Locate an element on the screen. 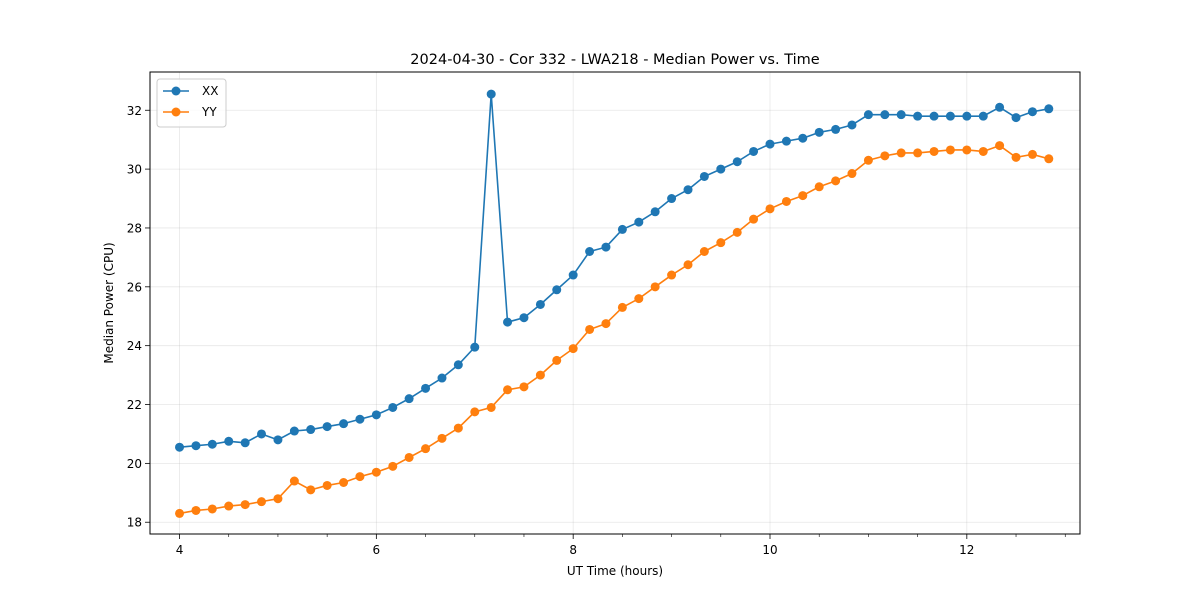 The height and width of the screenshot is (600, 1200). y-tick-label: 22 is located at coordinates (134, 405).